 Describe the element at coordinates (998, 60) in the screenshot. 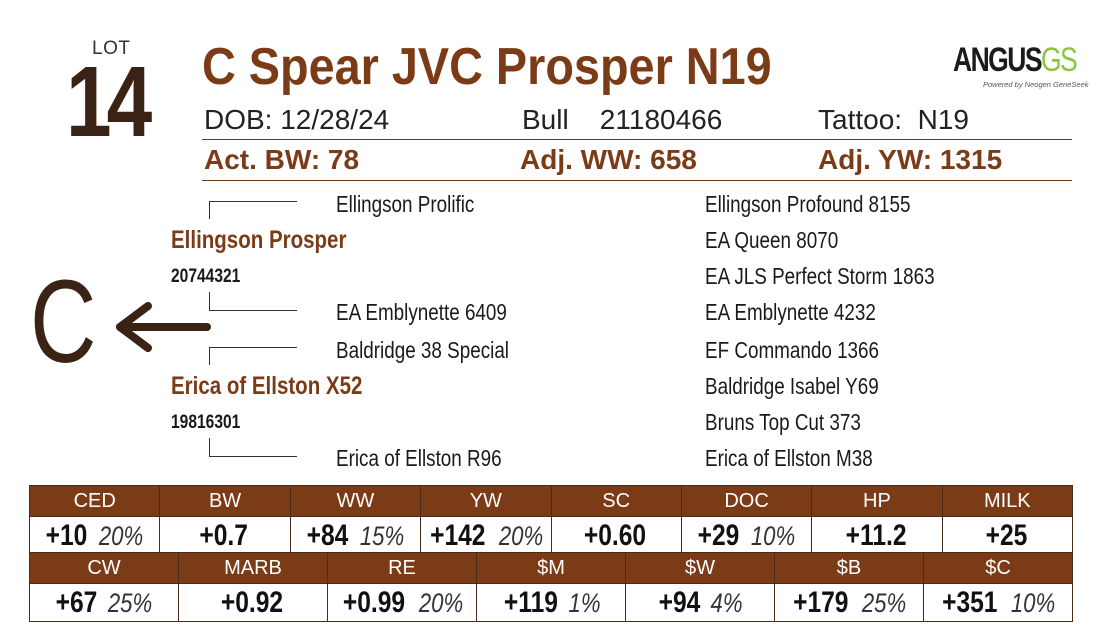

I see `logo-main-text: ANGUS` at that location.